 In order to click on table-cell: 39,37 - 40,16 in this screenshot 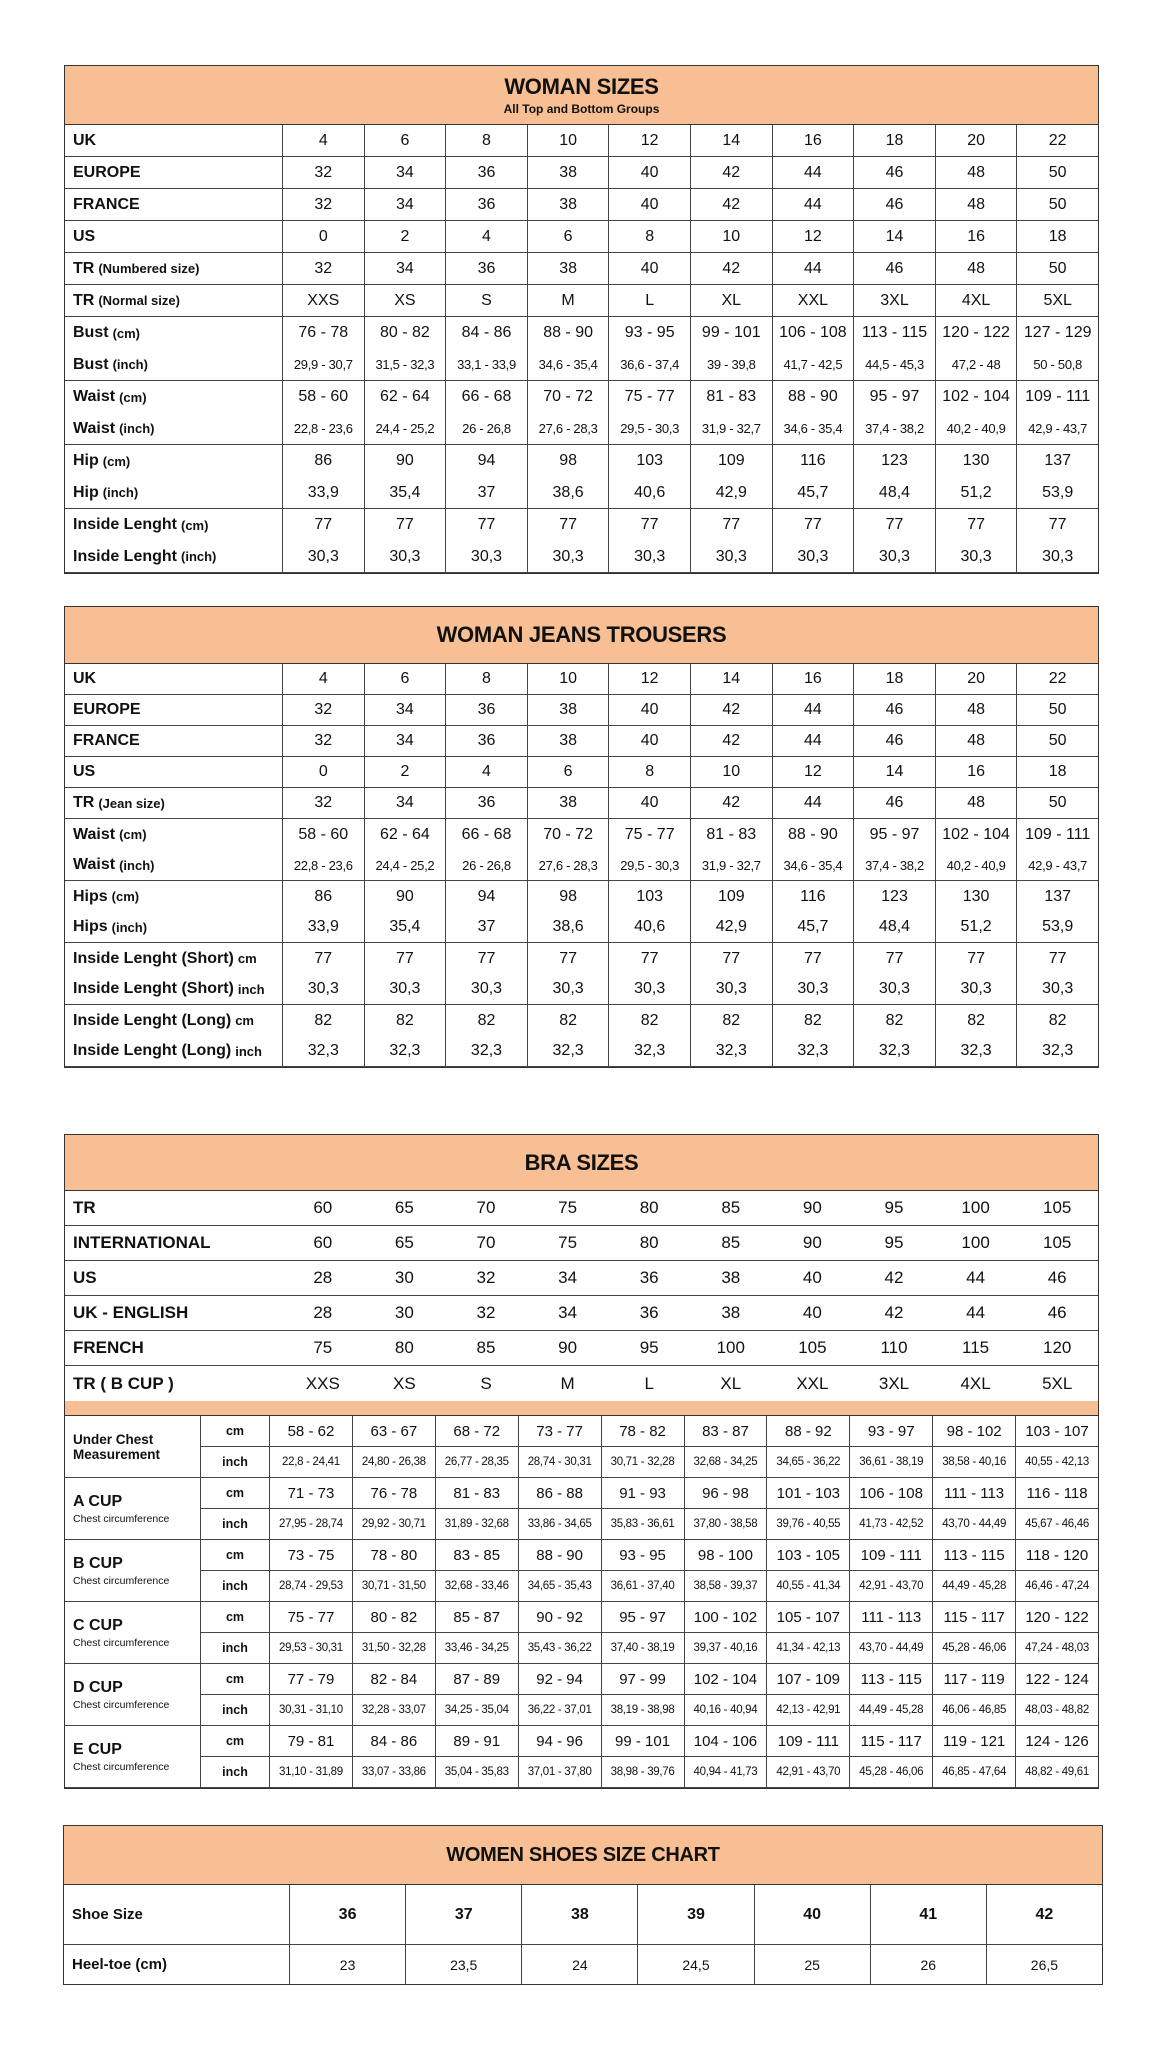, I will do `click(725, 1648)`.